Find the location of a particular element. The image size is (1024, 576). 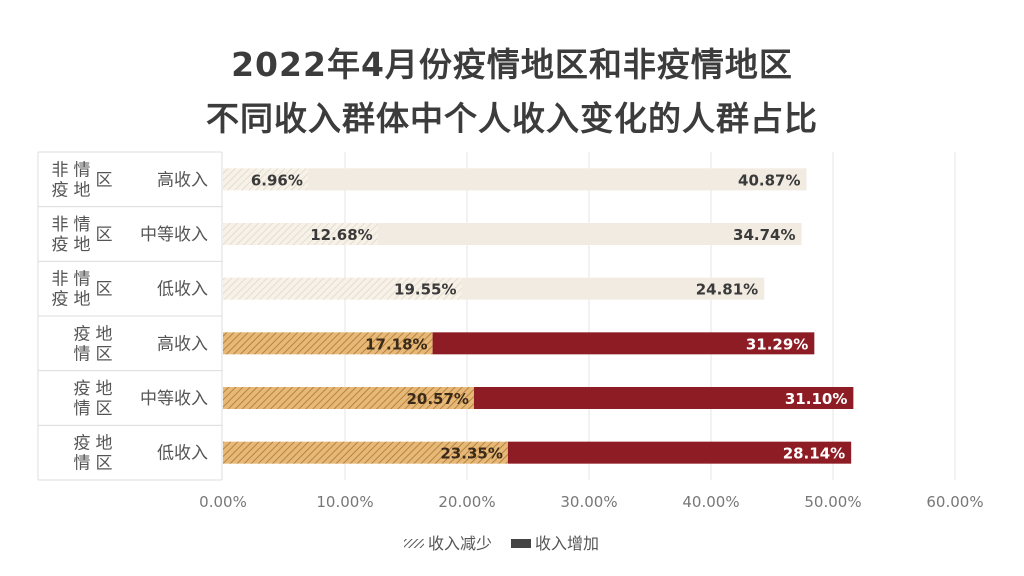

x-tick-label: 40.00% is located at coordinates (710, 502).